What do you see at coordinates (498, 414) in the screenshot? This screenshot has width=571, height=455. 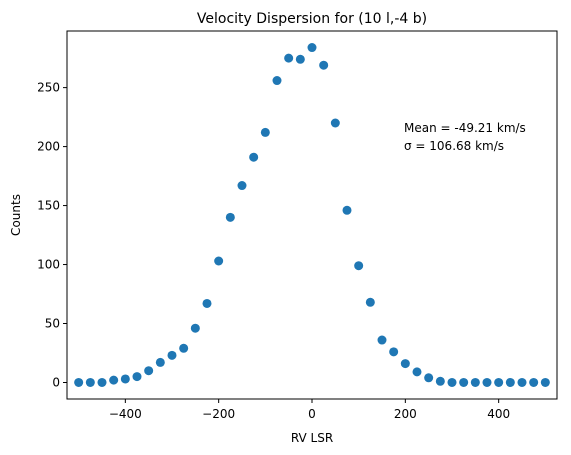 I see `x-tick-label: 400` at bounding box center [498, 414].